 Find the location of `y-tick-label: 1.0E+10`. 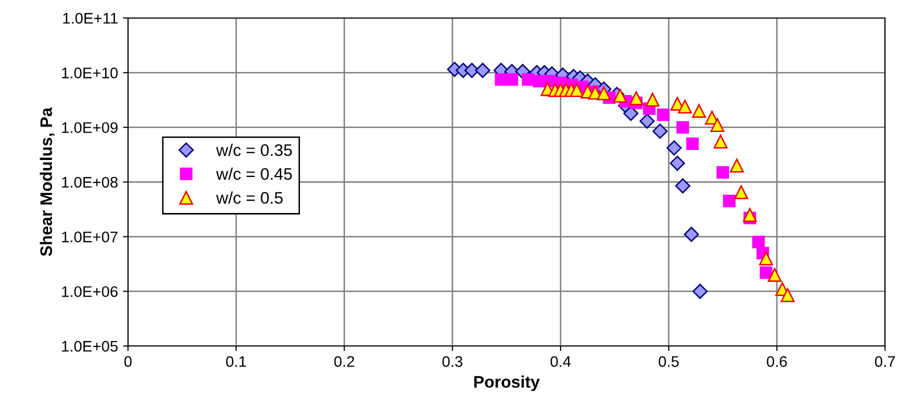

y-tick-label: 1.0E+10 is located at coordinates (90, 73).